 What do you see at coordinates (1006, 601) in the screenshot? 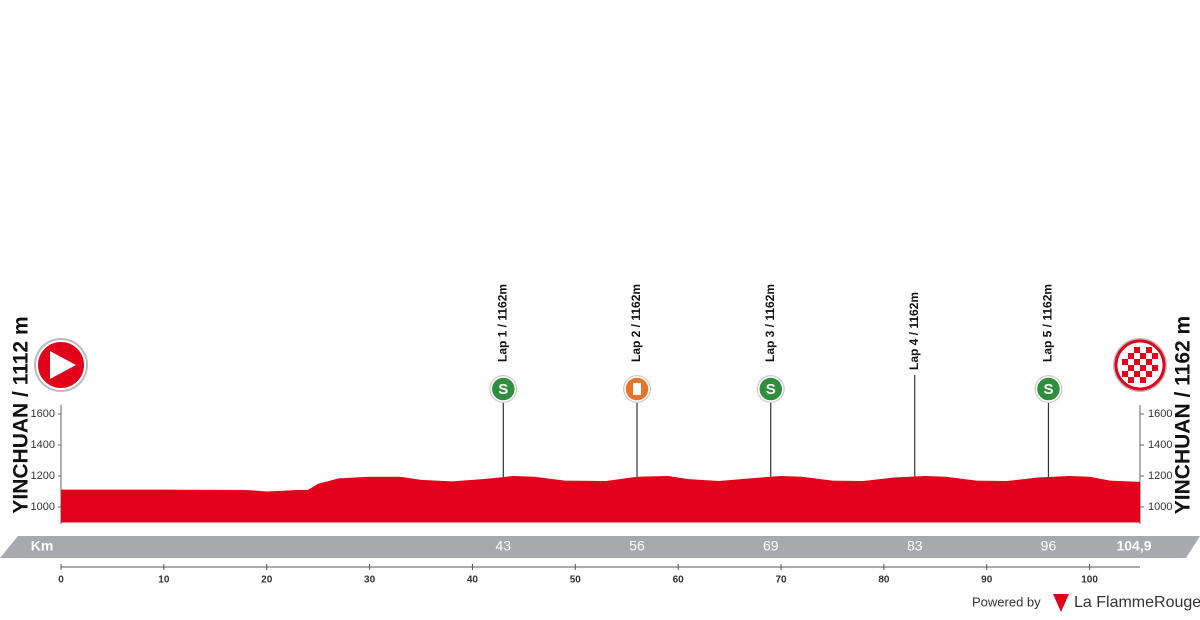
I see `powered-by: Powered by` at bounding box center [1006, 601].